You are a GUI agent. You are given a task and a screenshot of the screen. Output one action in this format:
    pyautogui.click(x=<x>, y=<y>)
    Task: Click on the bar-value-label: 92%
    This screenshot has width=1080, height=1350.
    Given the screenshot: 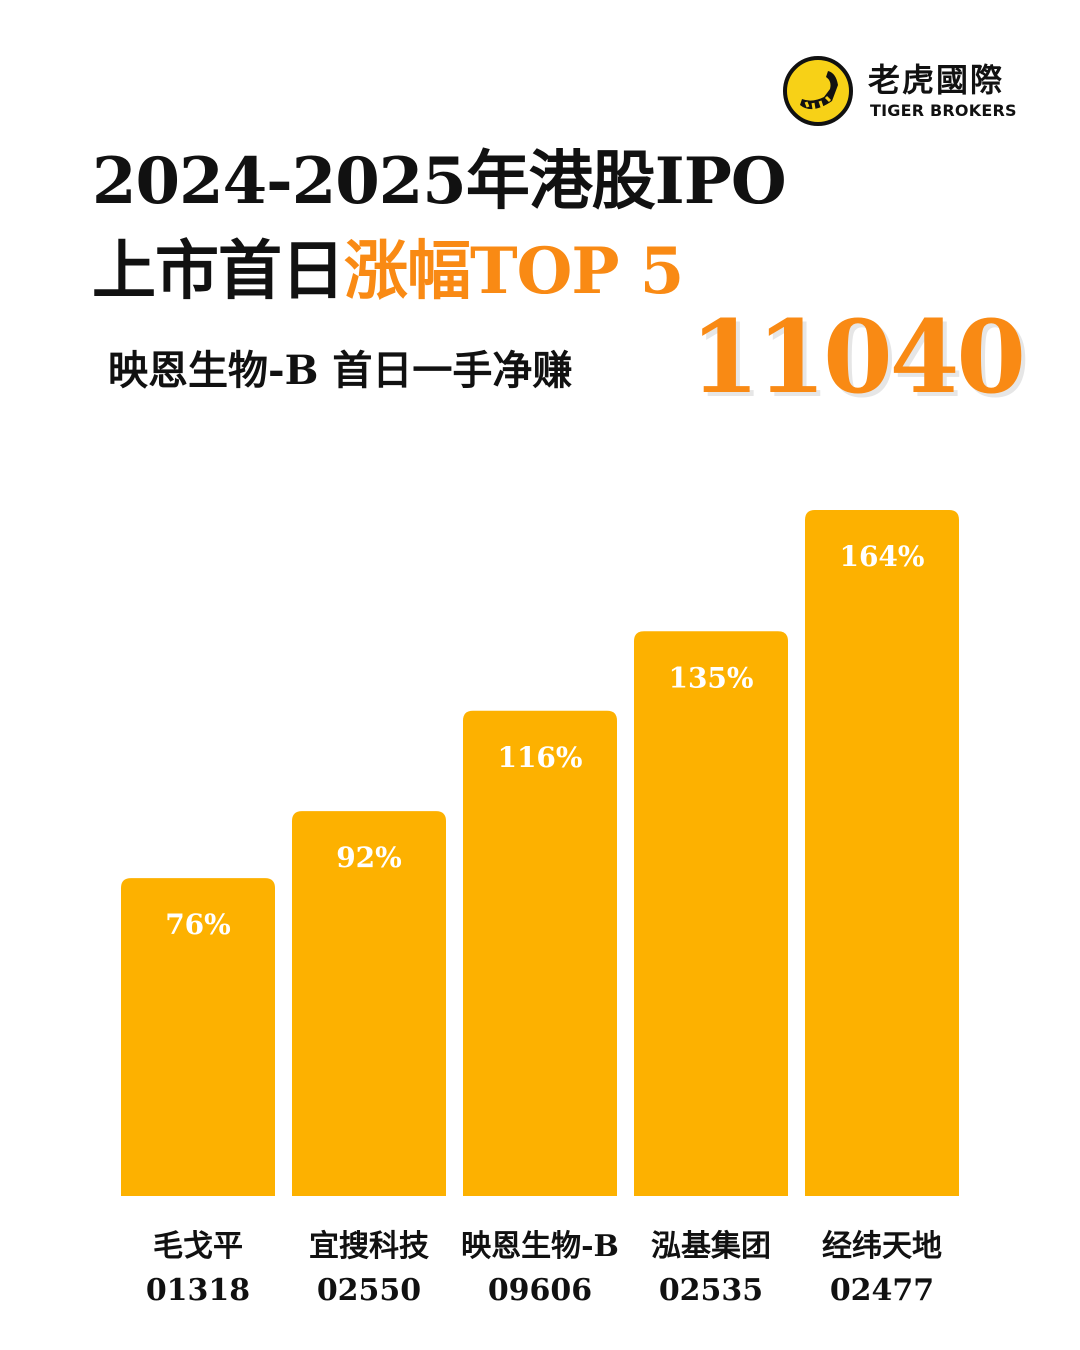 What is the action you would take?
    pyautogui.click(x=369, y=857)
    